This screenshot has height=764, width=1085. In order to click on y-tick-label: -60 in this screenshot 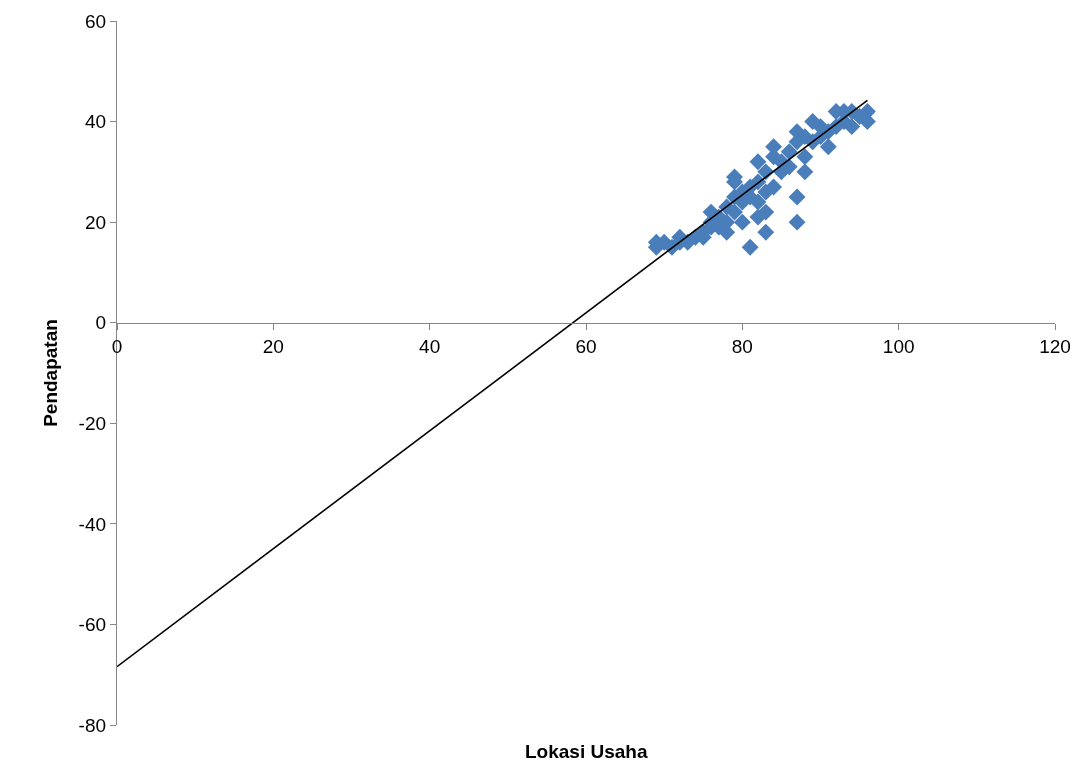, I will do `click(92, 625)`.